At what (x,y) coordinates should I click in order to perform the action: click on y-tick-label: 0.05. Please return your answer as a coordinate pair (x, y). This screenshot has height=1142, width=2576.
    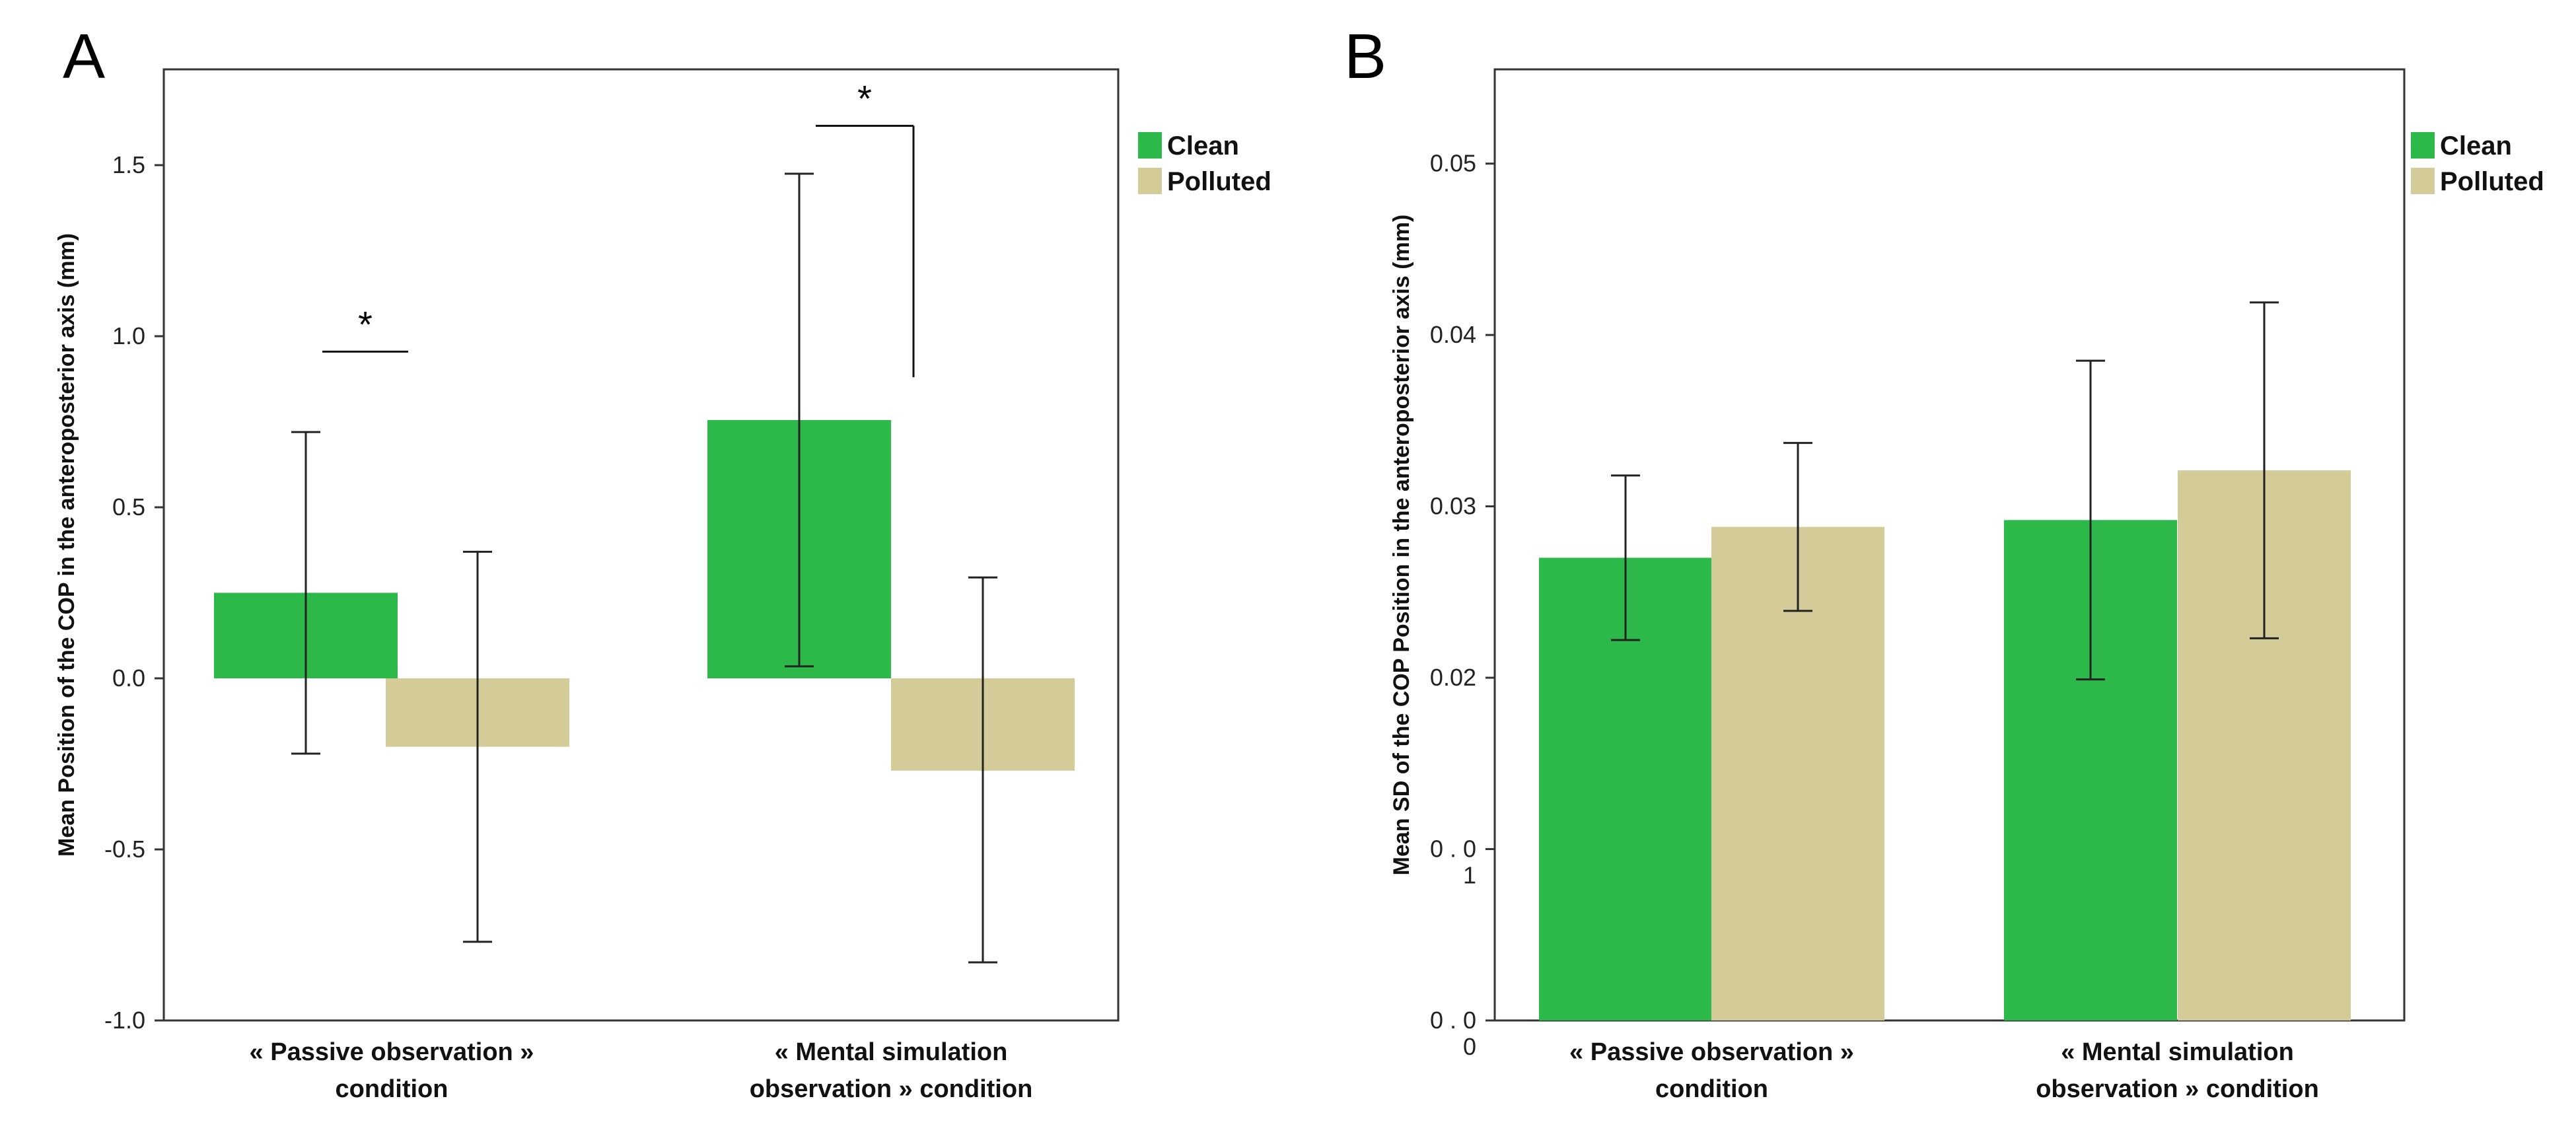
    Looking at the image, I should click on (1453, 163).